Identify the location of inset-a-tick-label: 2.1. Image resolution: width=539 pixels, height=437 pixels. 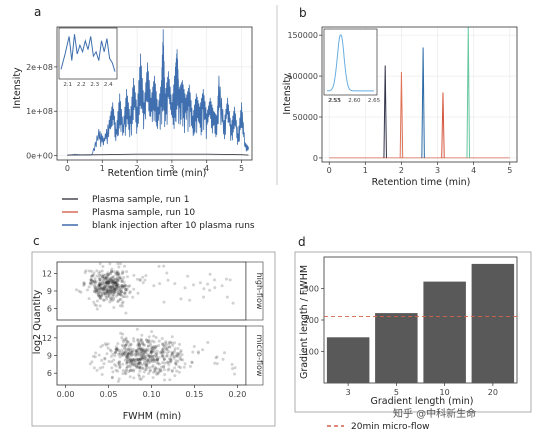
(67, 85).